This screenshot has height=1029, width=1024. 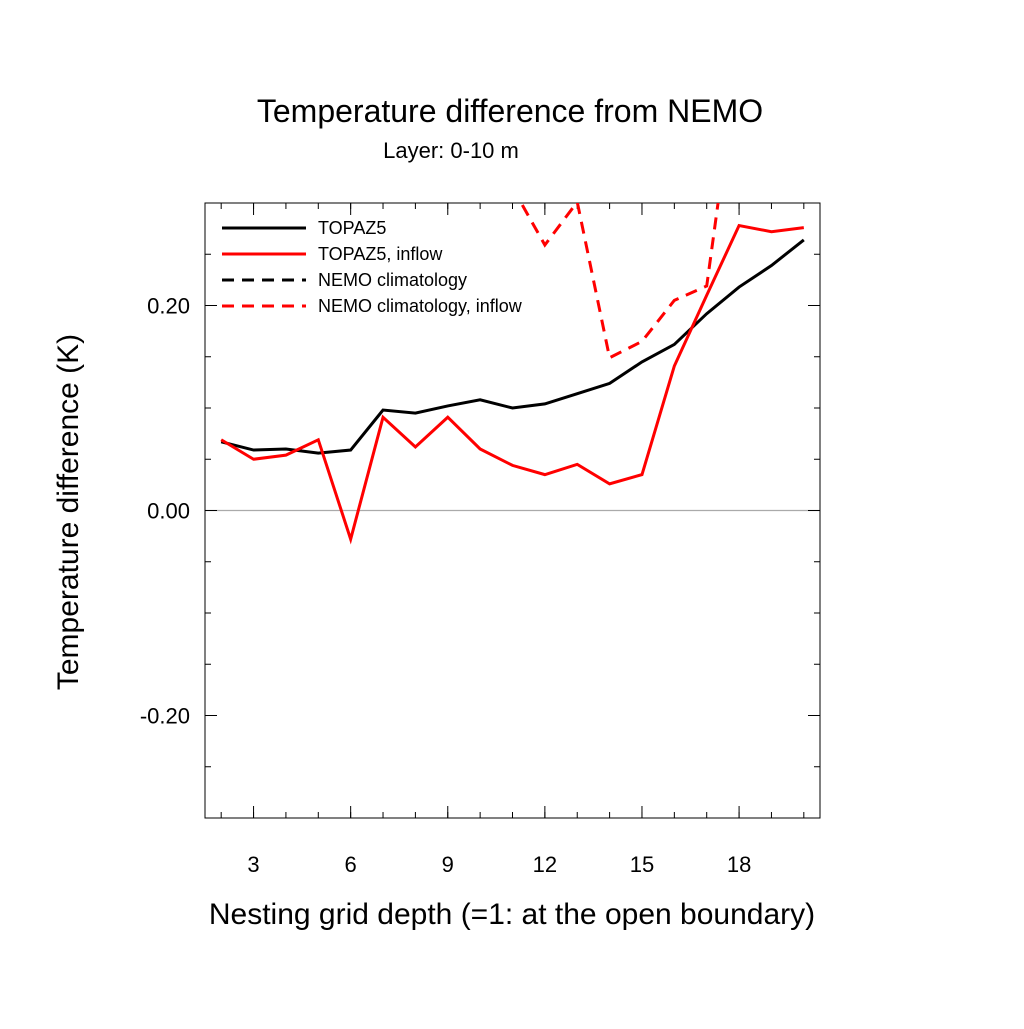 What do you see at coordinates (352, 228) in the screenshot?
I see `legend-label: TOPAZ5` at bounding box center [352, 228].